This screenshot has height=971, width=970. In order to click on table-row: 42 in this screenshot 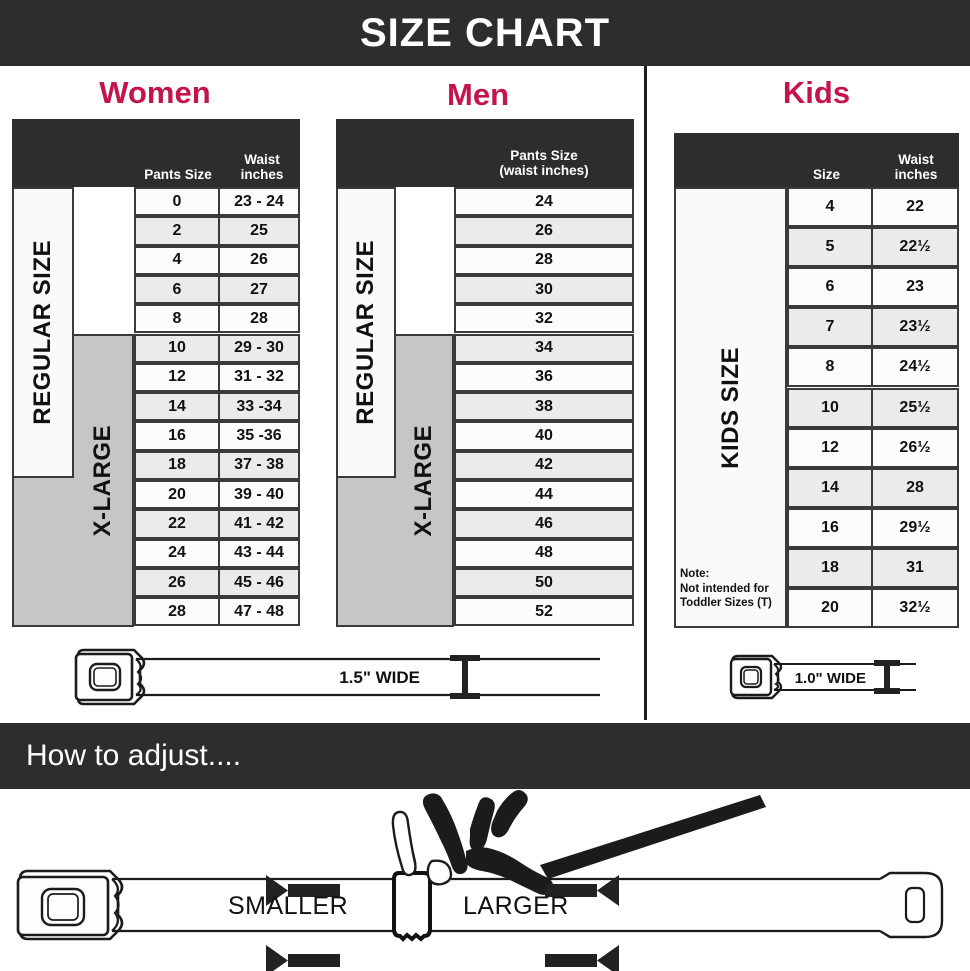, I will do `click(544, 465)`.